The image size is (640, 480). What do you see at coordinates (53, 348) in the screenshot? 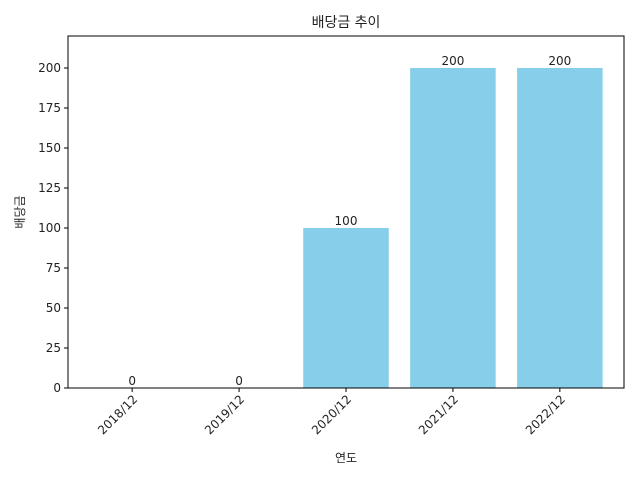
I see `y-tick-label: 25` at bounding box center [53, 348].